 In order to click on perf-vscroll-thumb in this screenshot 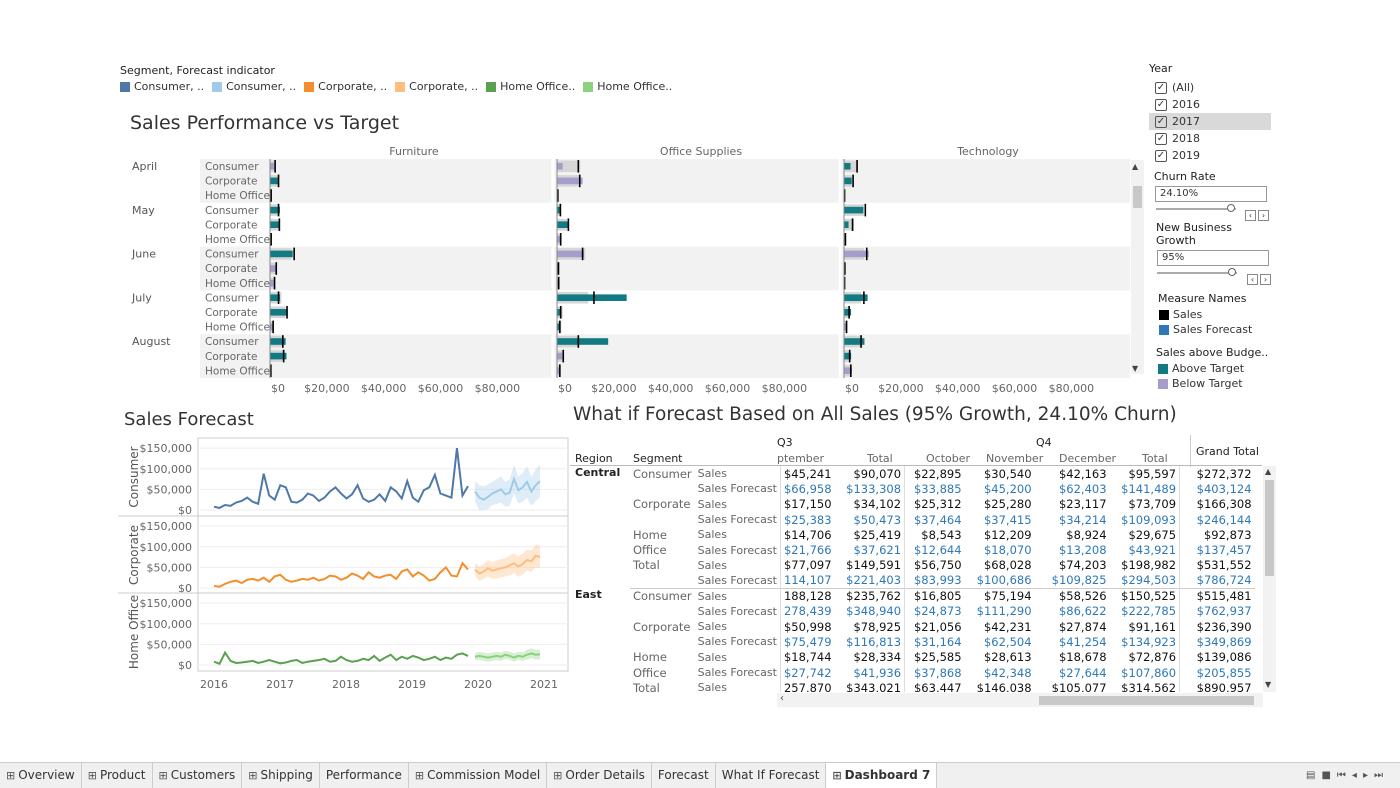, I will do `click(1137, 197)`.